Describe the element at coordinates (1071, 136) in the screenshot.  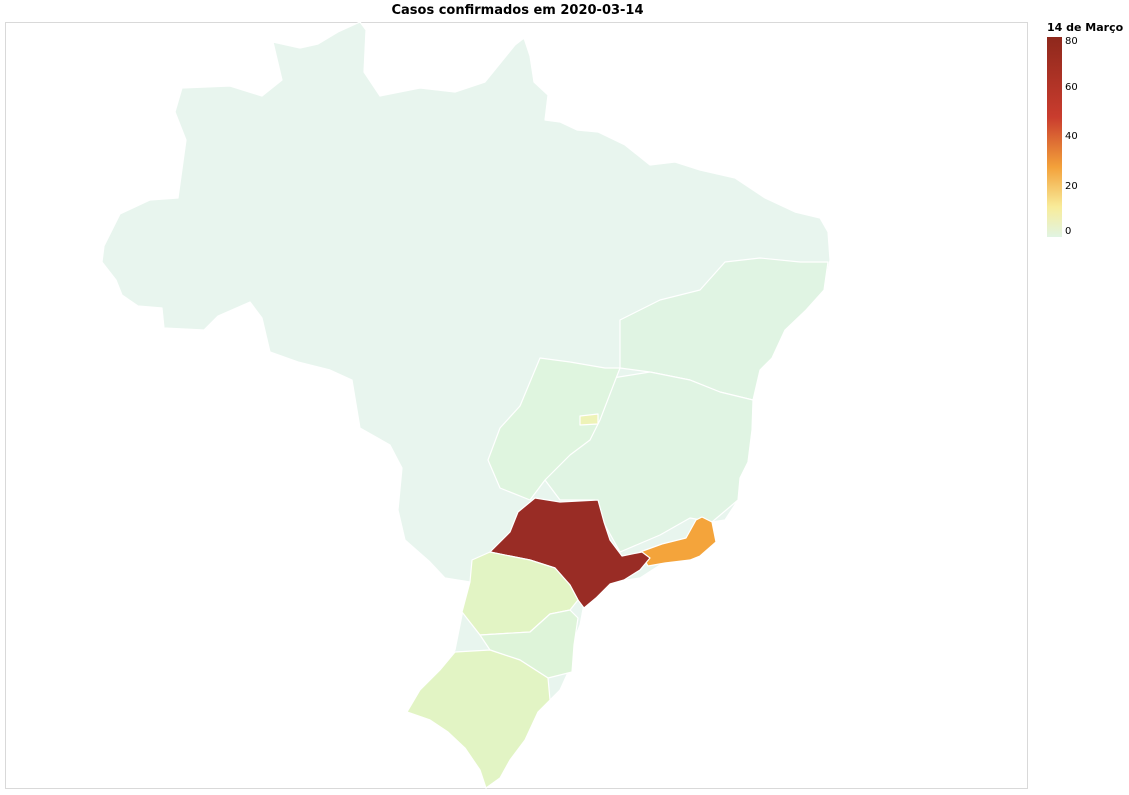
I see `colorbar-tick-40: 40` at that location.